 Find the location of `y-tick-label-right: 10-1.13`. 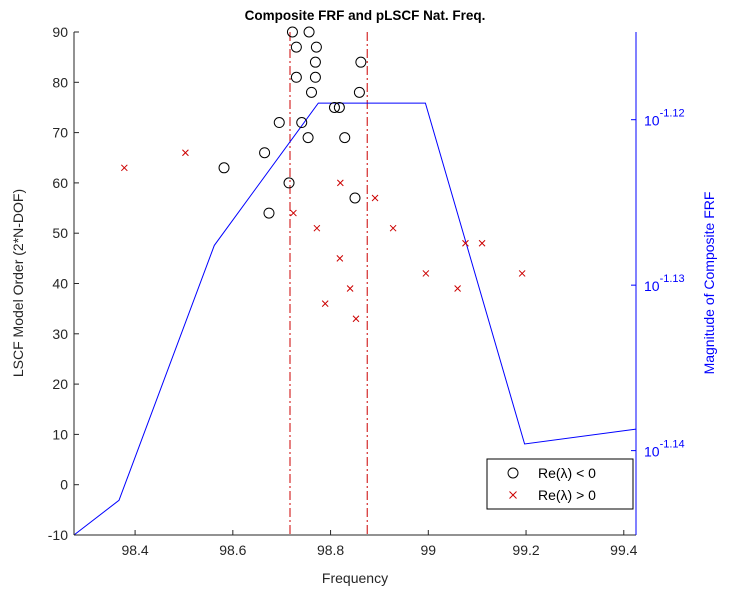

y-tick-label-right: 10-1.13 is located at coordinates (664, 283).